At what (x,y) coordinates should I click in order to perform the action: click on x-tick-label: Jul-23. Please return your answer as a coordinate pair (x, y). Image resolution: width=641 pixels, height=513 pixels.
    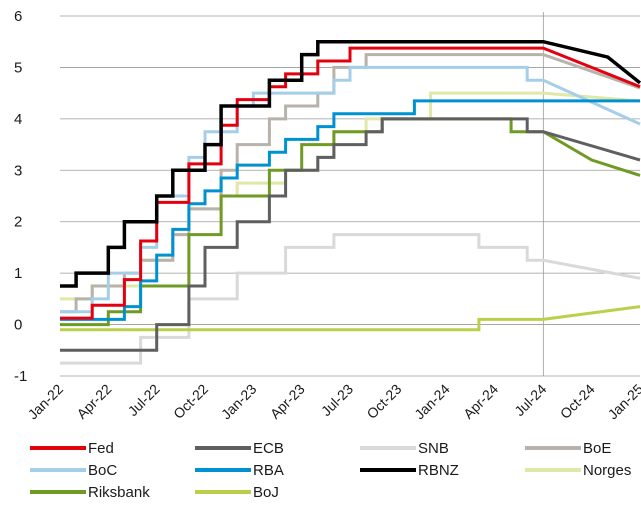
    Looking at the image, I should click on (337, 400).